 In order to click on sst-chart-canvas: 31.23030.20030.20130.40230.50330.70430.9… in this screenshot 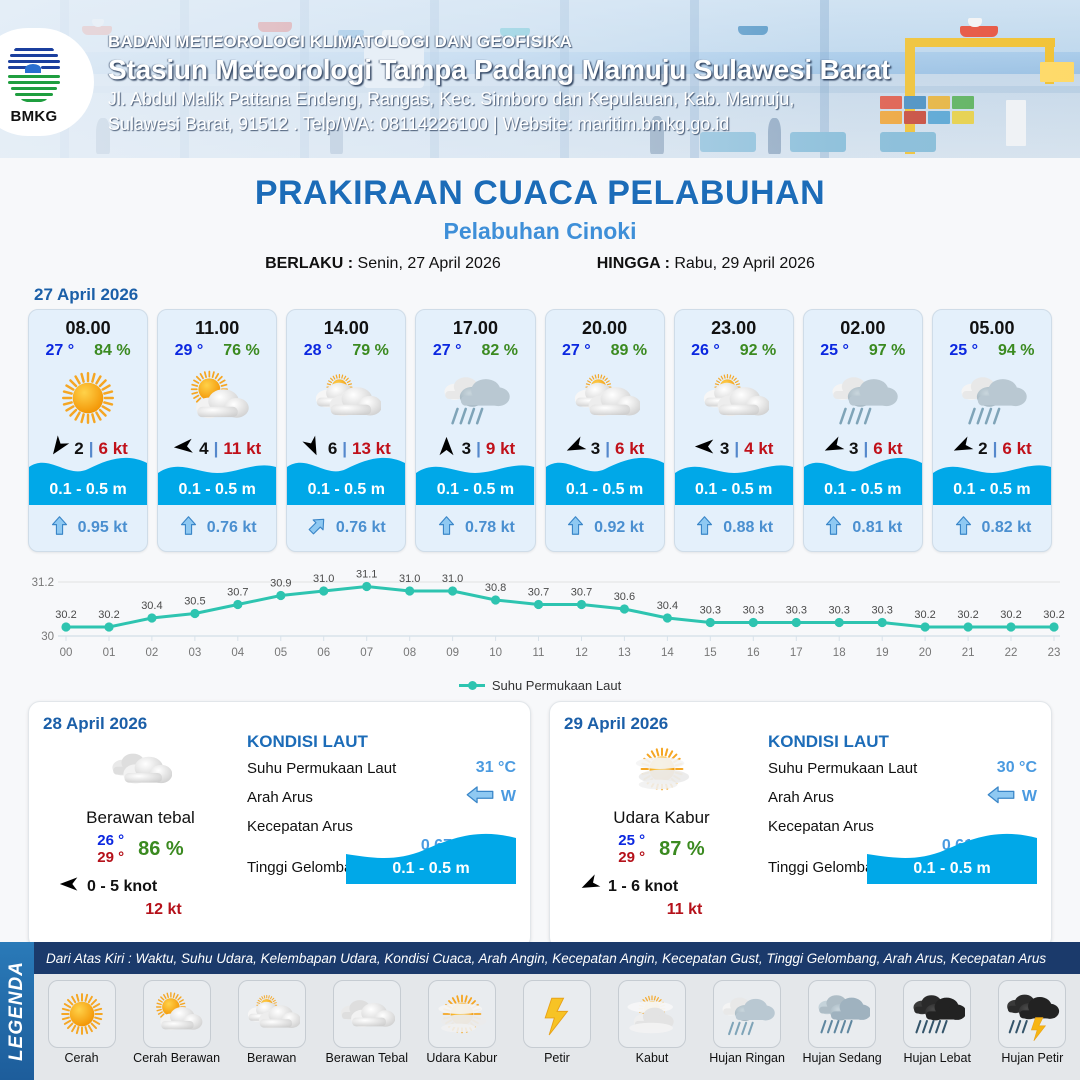, I will do `click(548, 614)`.